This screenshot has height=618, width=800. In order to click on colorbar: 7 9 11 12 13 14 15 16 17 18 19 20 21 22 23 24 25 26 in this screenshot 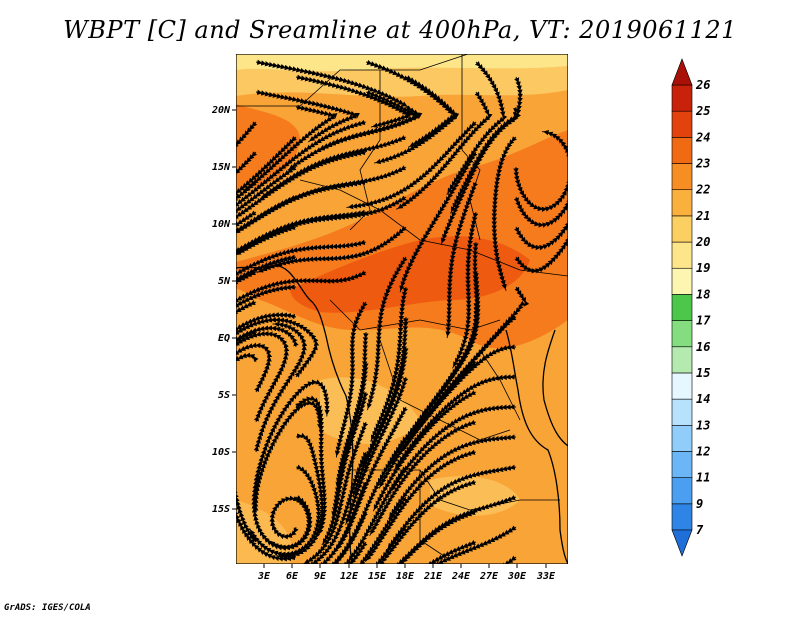, I will do `click(691, 307)`.